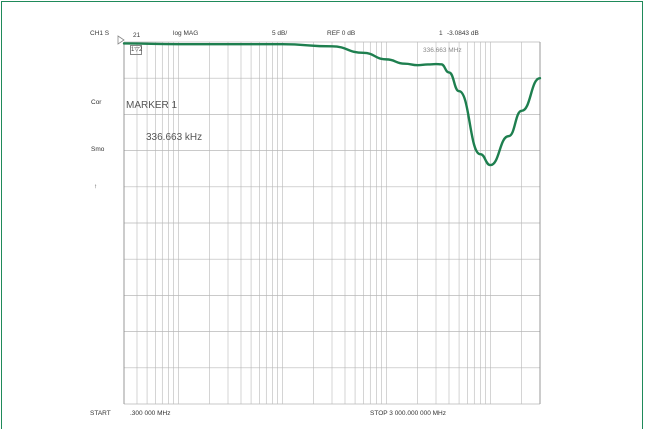  I want to click on marker-title: MARKER 1, so click(152, 105).